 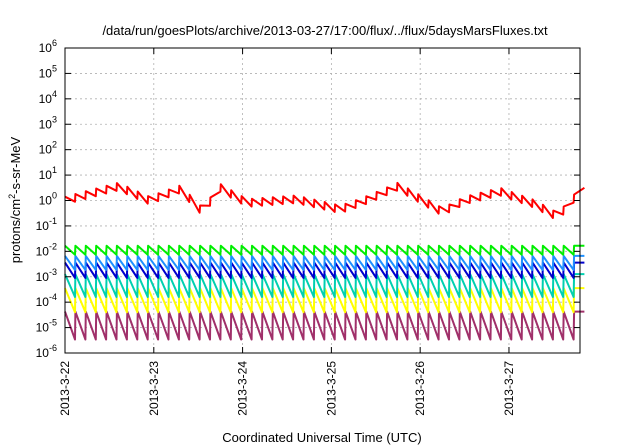 I want to click on y-tick-exponent: 6, so click(x=54, y=43).